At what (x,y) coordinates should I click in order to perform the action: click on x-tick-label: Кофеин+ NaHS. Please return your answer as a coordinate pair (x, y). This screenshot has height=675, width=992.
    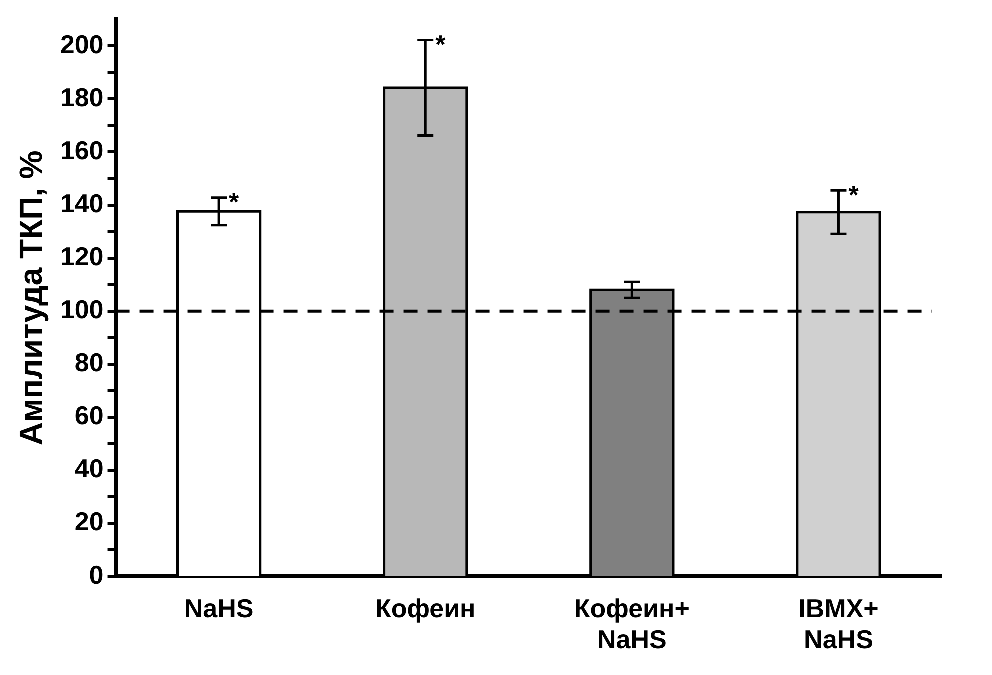
    Looking at the image, I should click on (632, 624).